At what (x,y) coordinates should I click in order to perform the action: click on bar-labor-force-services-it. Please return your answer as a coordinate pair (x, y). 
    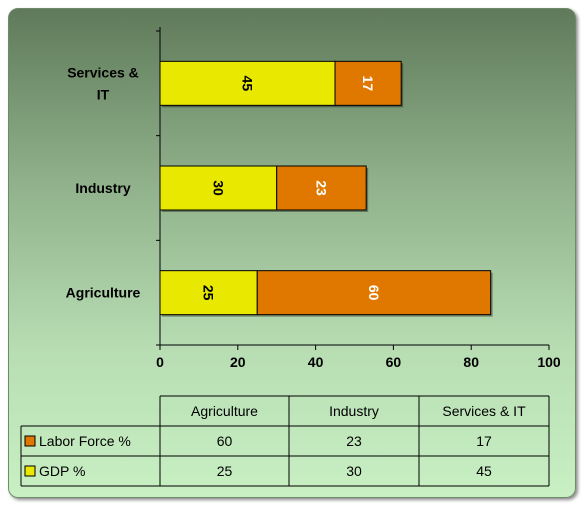
    Looking at the image, I should click on (368, 83).